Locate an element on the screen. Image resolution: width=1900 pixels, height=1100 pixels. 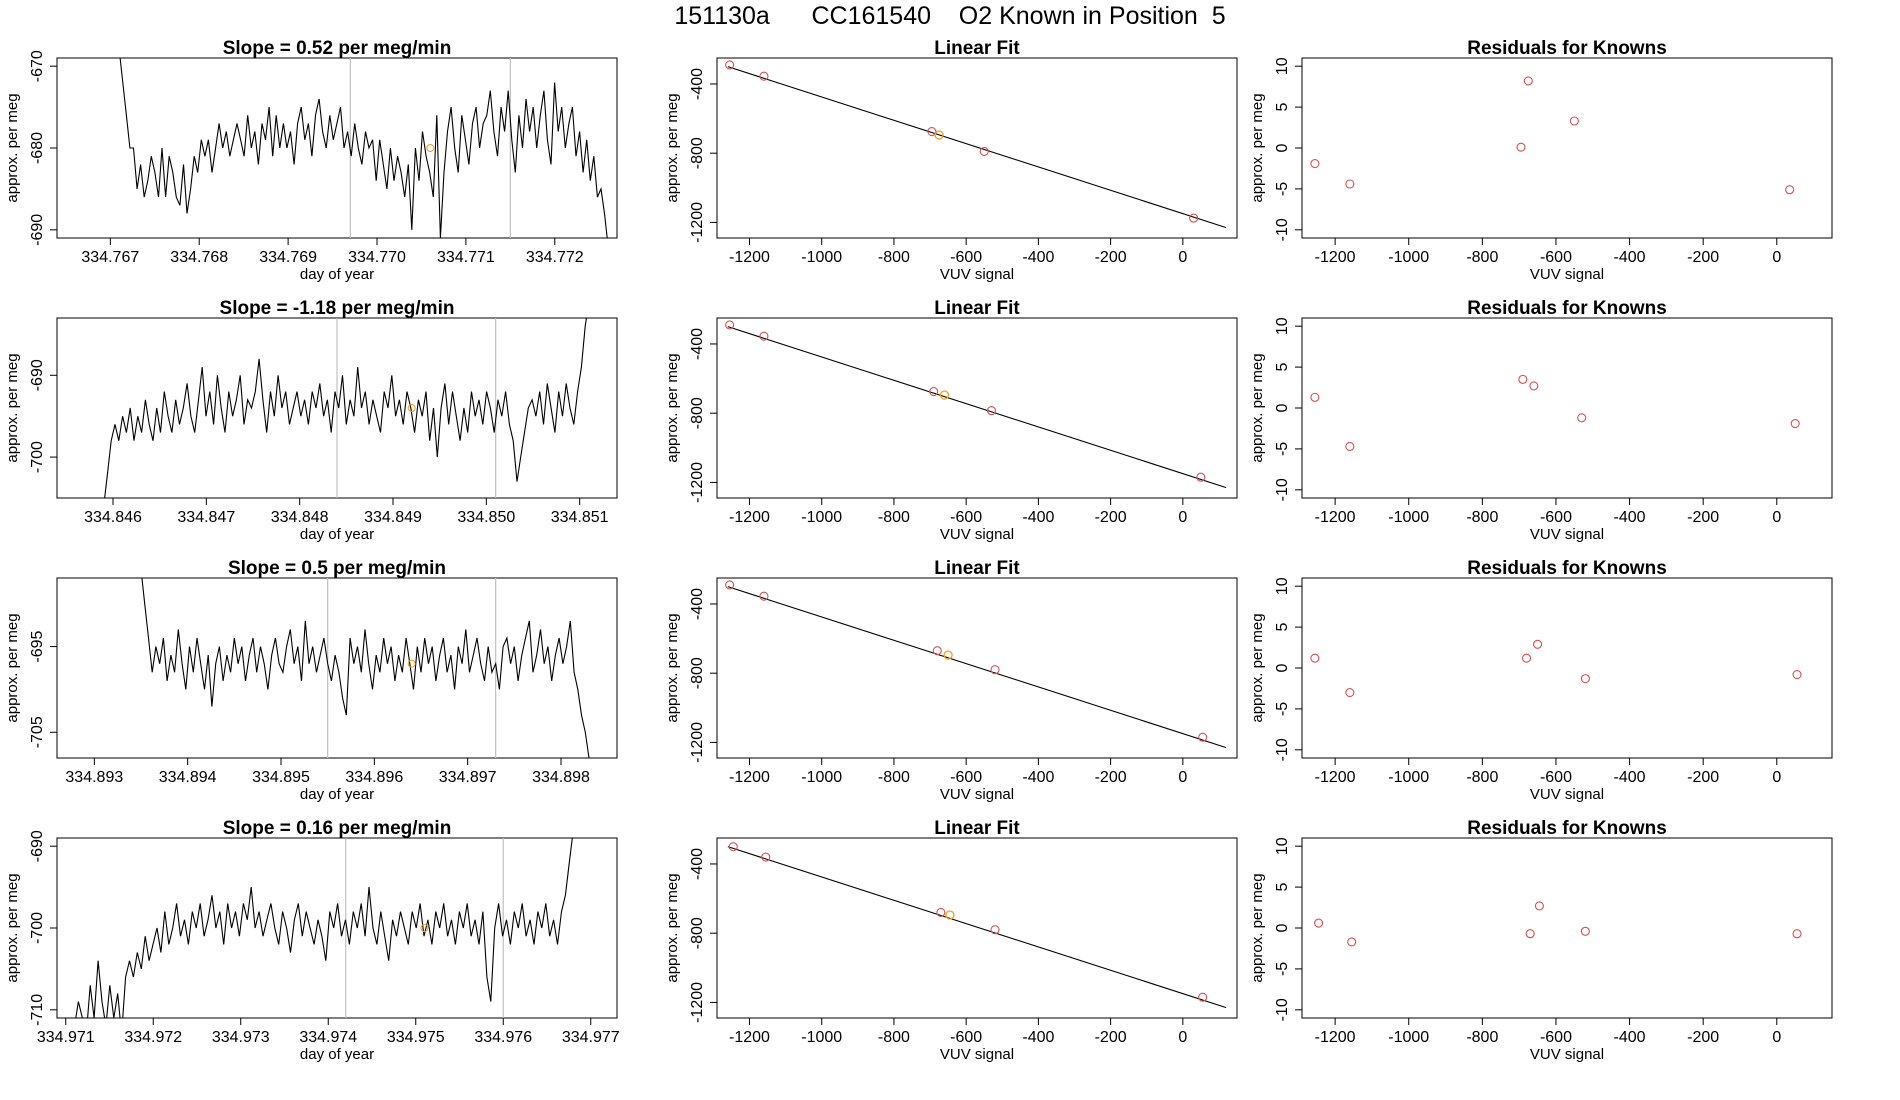
panel-title: Slope = 0.5 per meg/min is located at coordinates (337, 568).